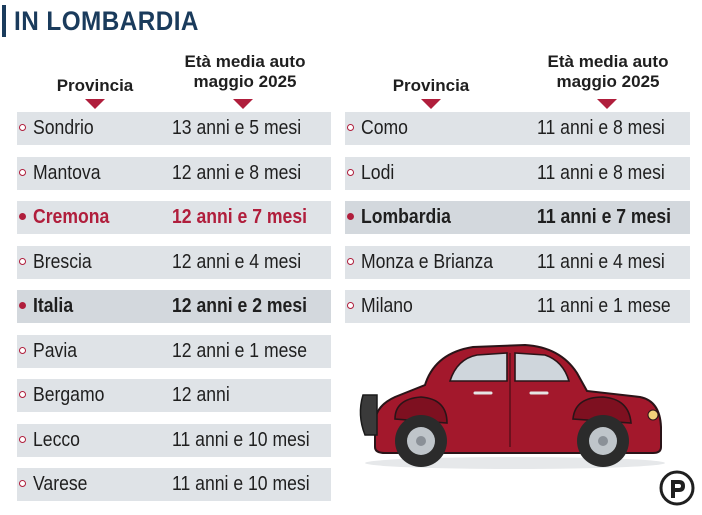  What do you see at coordinates (517, 128) in the screenshot?
I see `table-row: Como 11 anni e 8 mesi` at bounding box center [517, 128].